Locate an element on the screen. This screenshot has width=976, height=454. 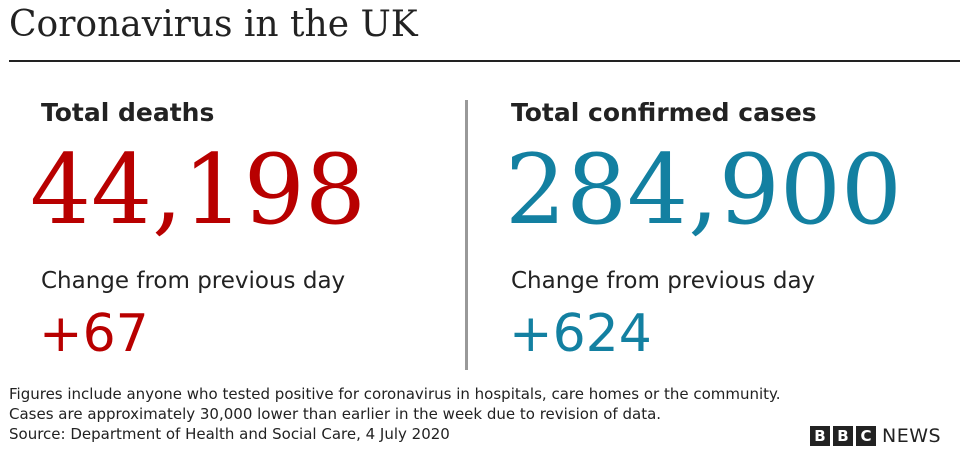
deaths-change-label: Change from previous day is located at coordinates (193, 281).